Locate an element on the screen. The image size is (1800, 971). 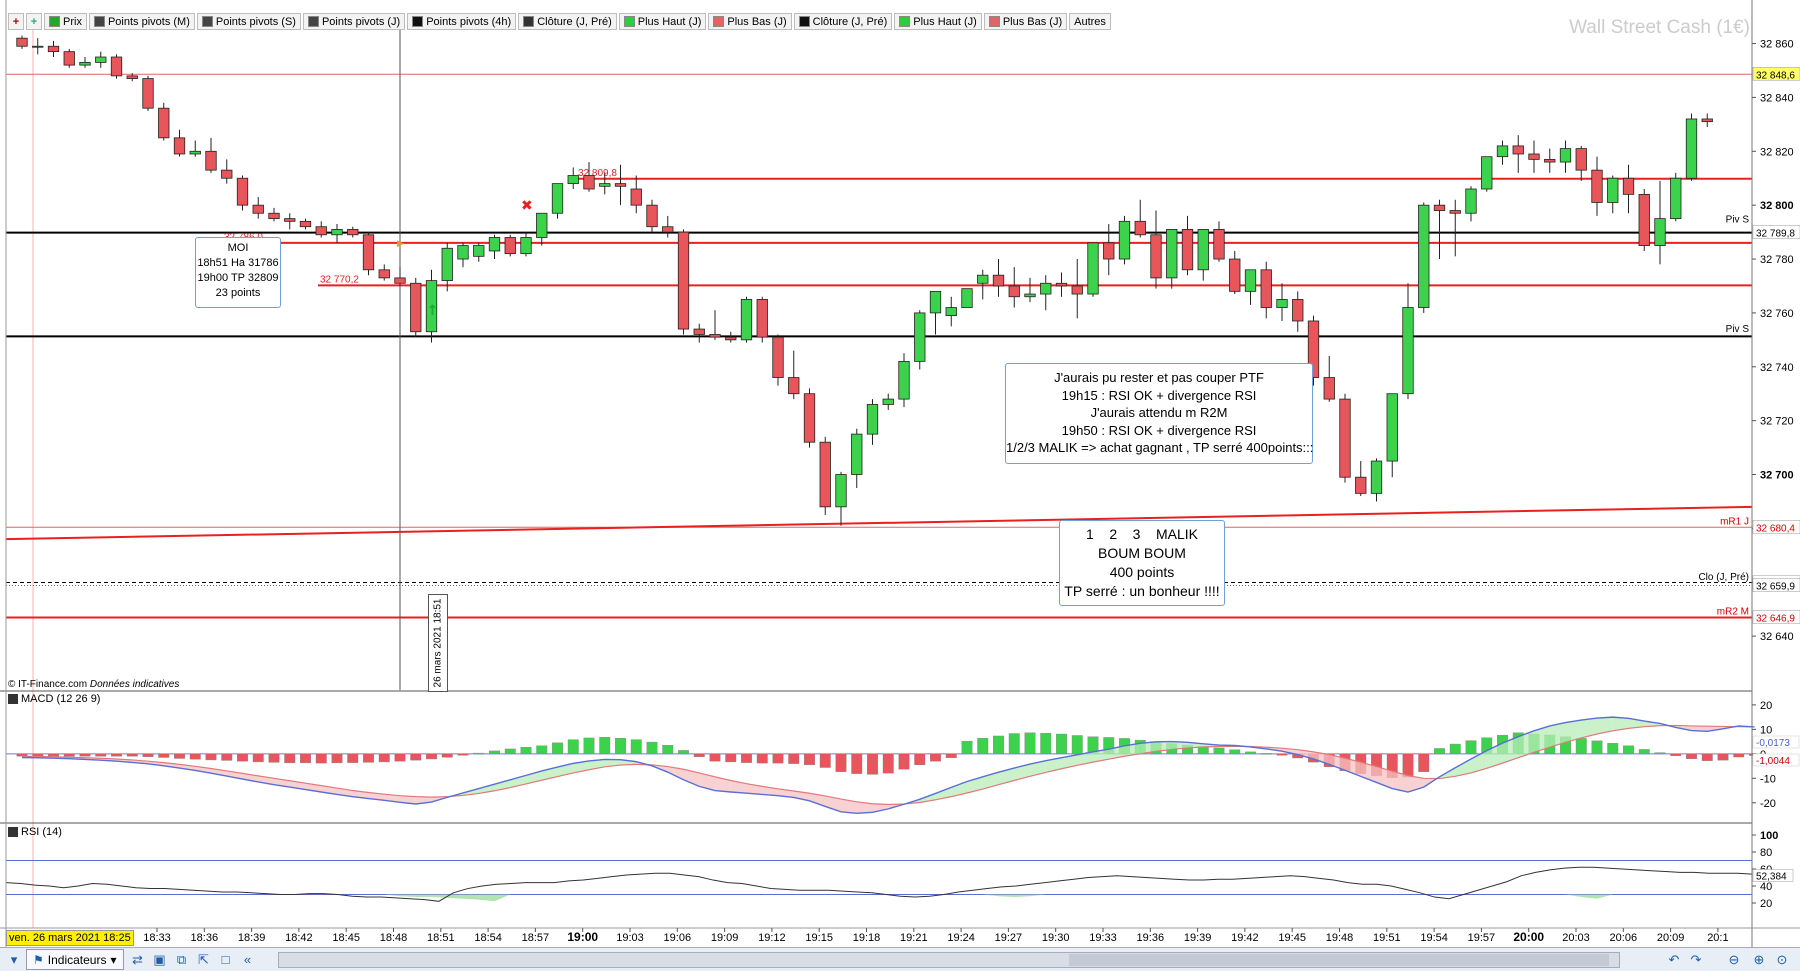
x-tick-label: 18:39 is located at coordinates (252, 938).